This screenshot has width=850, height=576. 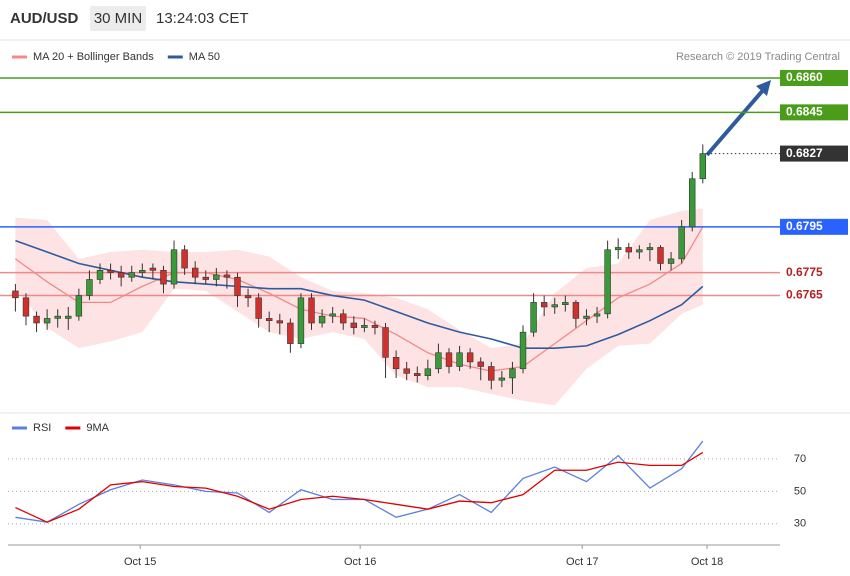 I want to click on time: 13:24:03 CET, so click(x=202, y=18).